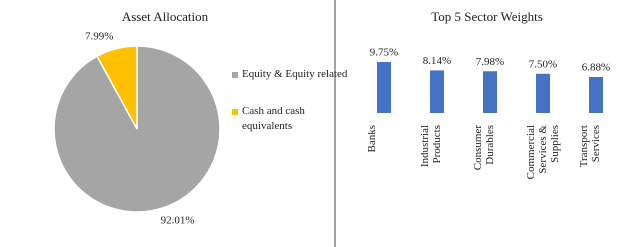  What do you see at coordinates (384, 53) in the screenshot?
I see `data-label: 9.75%` at bounding box center [384, 53].